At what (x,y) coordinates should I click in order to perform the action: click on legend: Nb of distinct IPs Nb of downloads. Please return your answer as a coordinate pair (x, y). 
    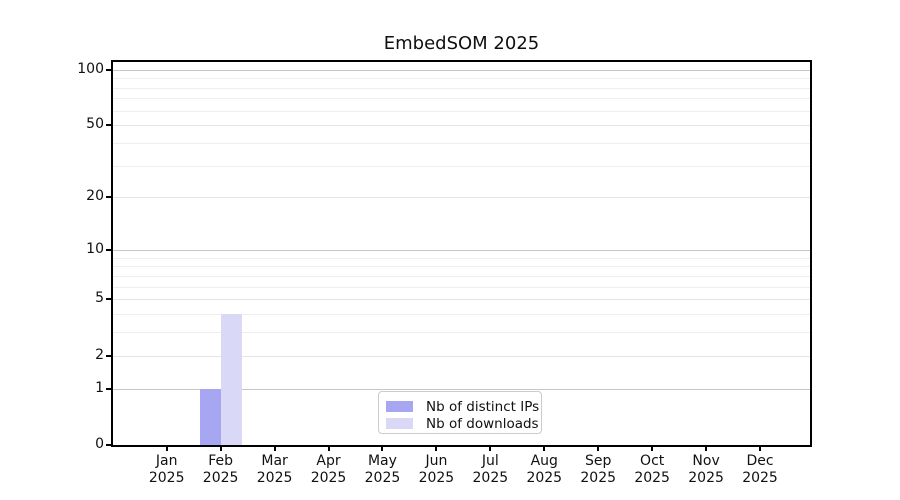
    Looking at the image, I should click on (460, 412).